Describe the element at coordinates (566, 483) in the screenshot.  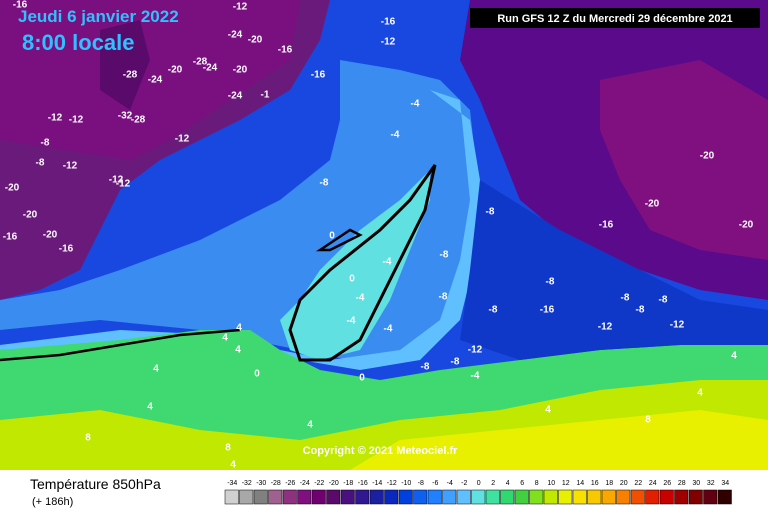
I see `scale-label: 12` at that location.